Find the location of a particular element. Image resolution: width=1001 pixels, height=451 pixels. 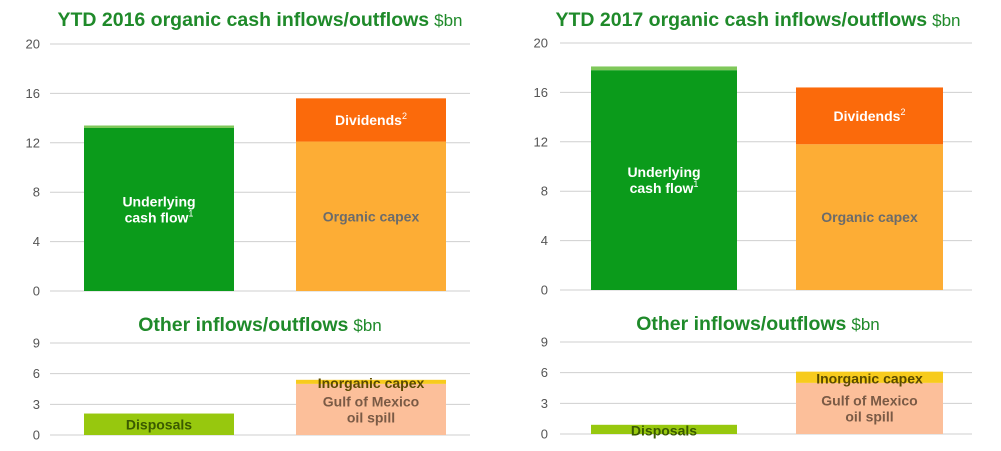

chart-title-text: YTD 2017 organic cash inflows/outflows is located at coordinates (741, 20).